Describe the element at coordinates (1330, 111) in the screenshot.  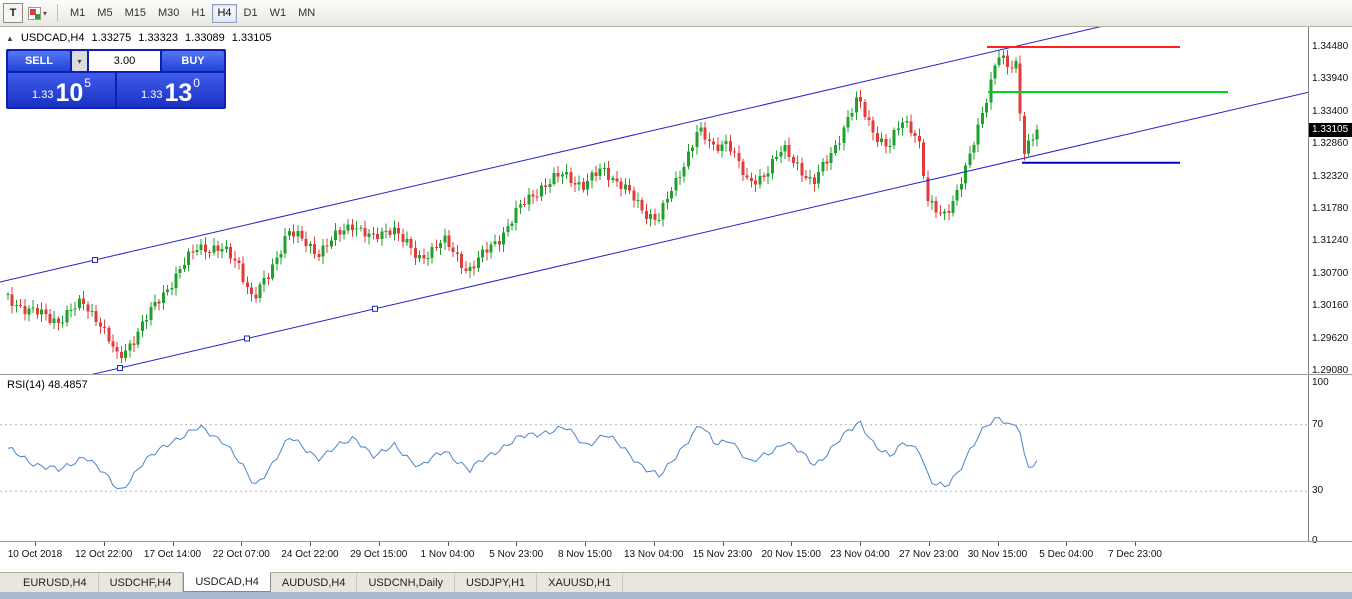
I see `price-axis-label: 1.33400` at that location.